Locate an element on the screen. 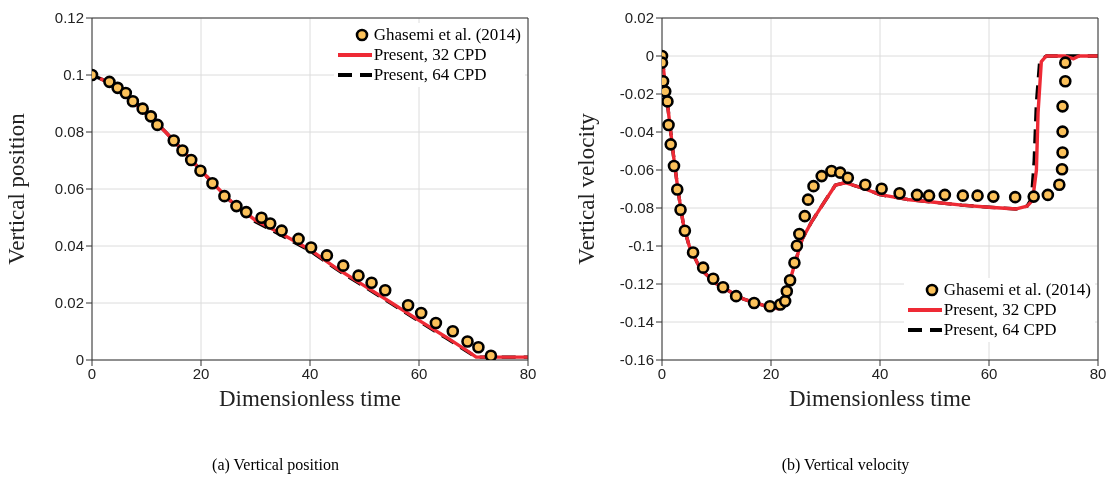 This screenshot has width=1109, height=482. y-tick-label: -0.12 is located at coordinates (636, 284).